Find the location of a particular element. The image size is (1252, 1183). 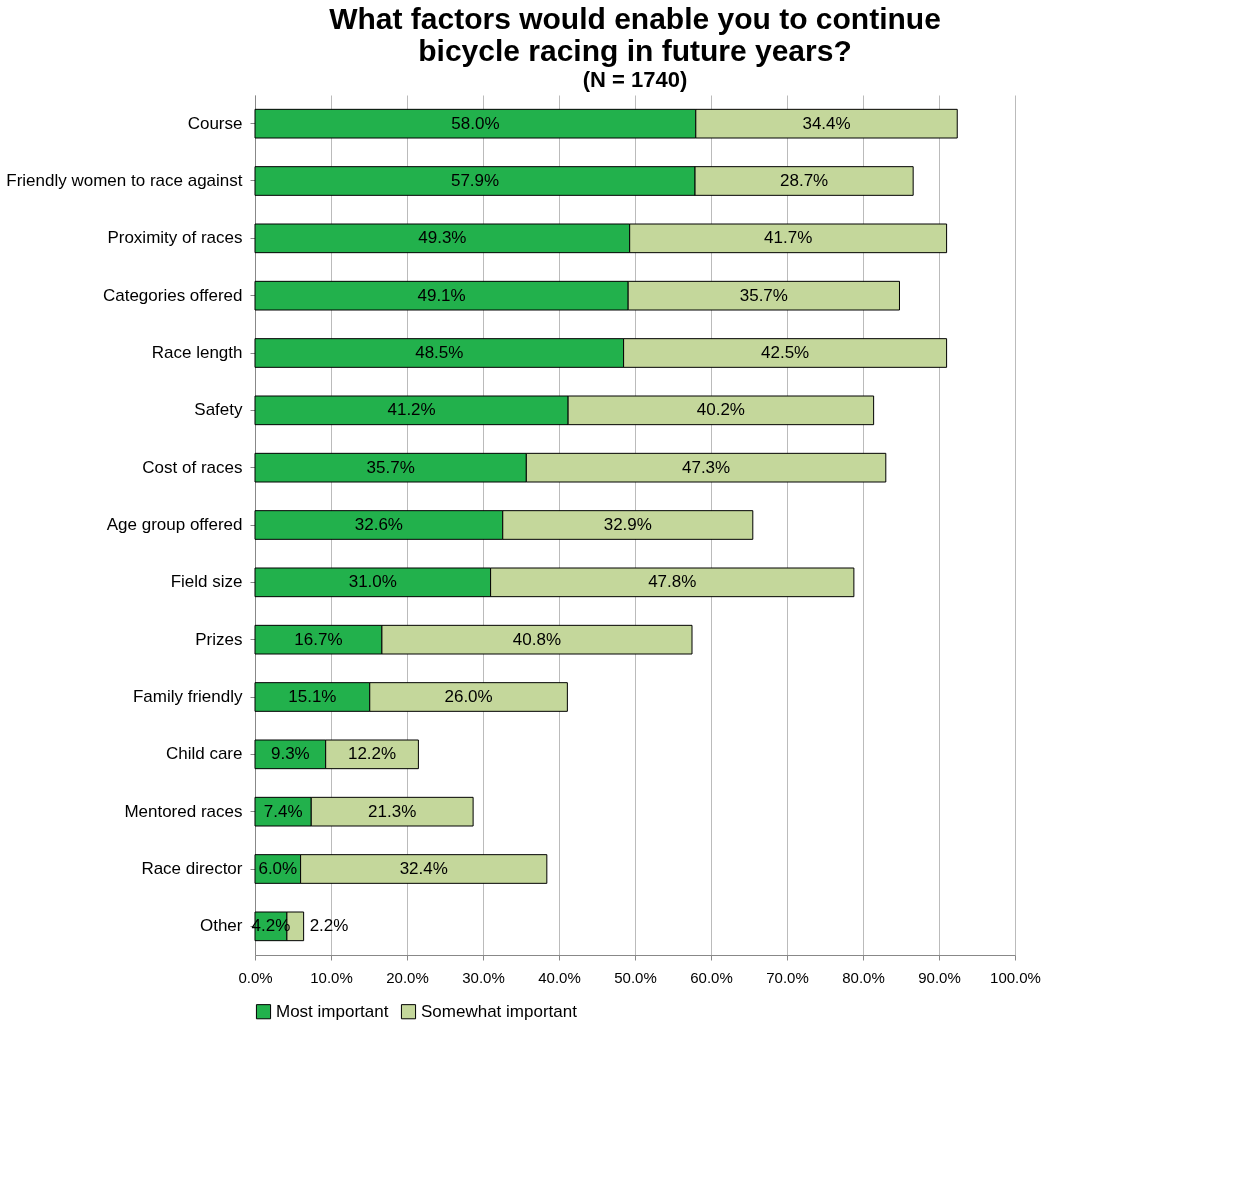

y-tick-label: Prizes is located at coordinates (219, 639).